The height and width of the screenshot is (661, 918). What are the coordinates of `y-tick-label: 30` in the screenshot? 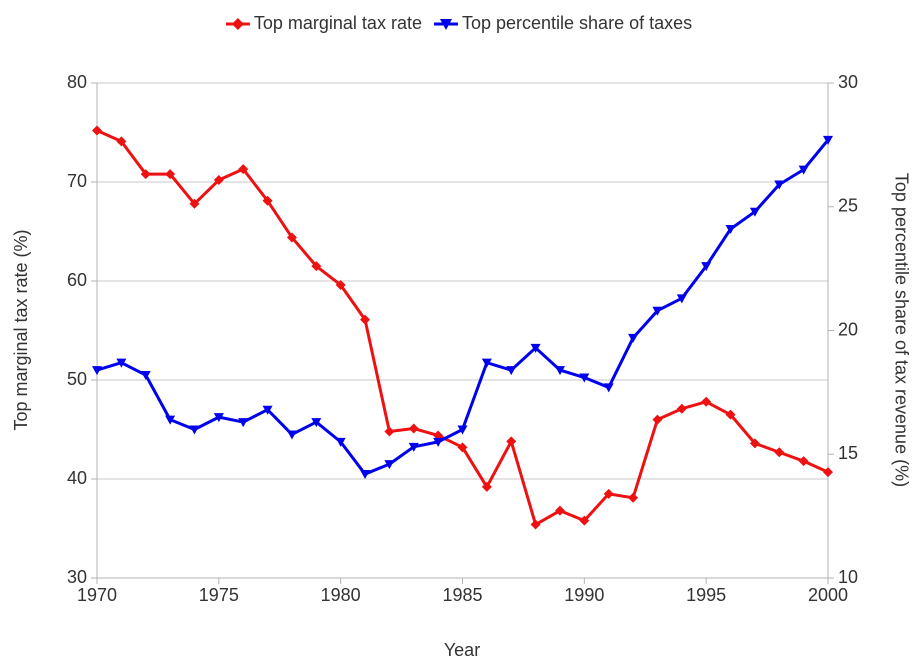 It's located at (77, 577).